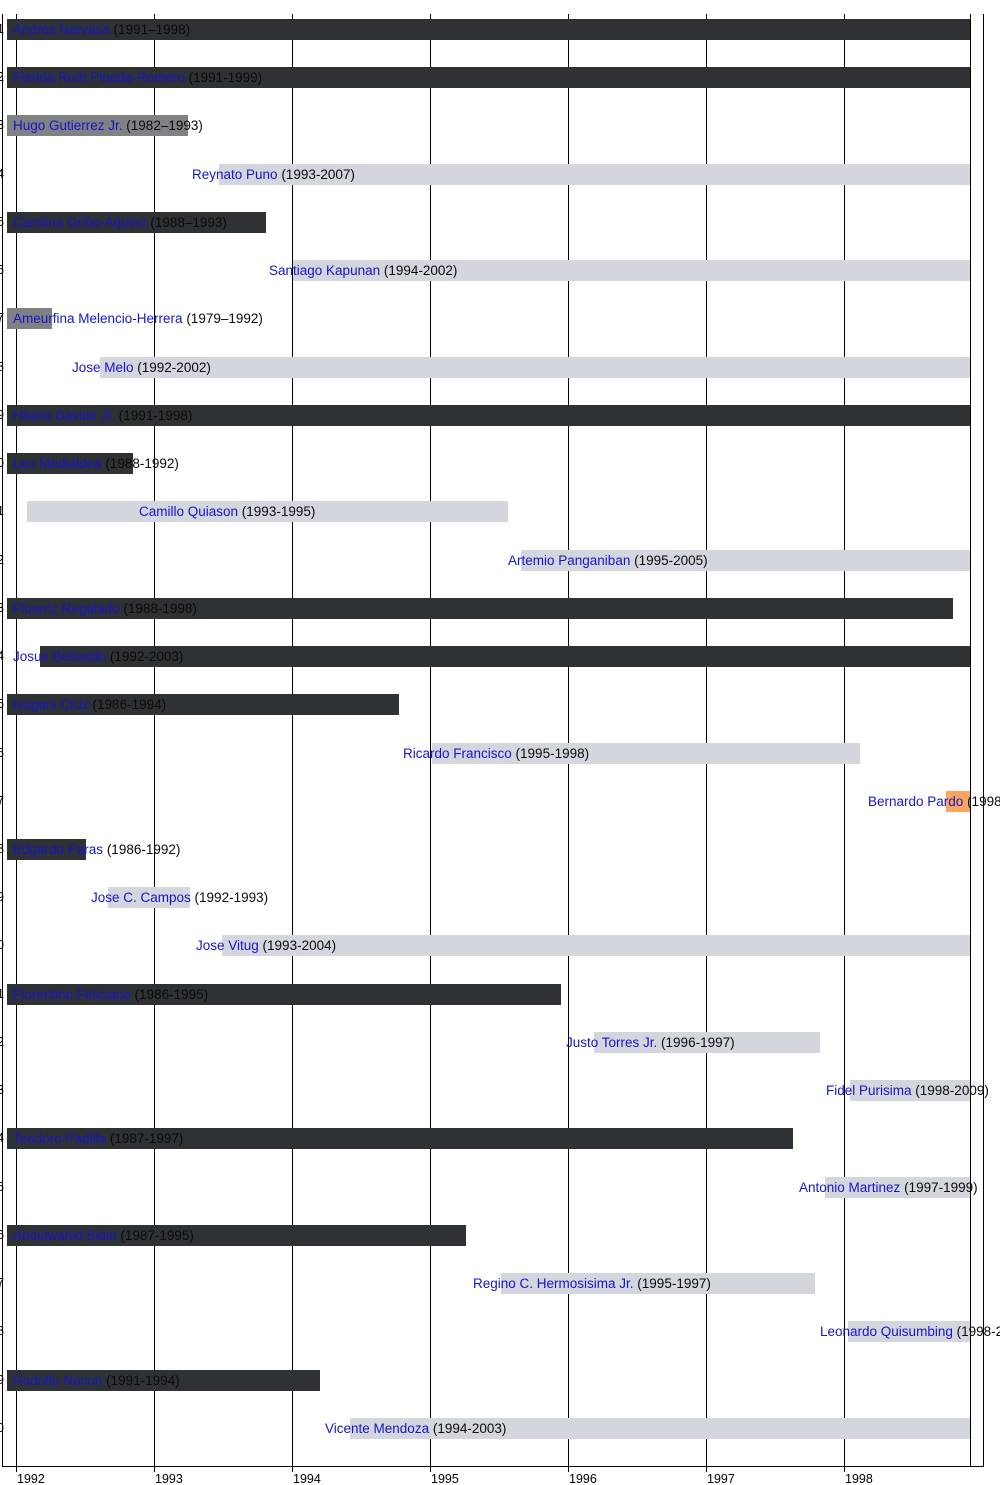 This screenshot has height=1485, width=1000. Describe the element at coordinates (60, 656) in the screenshot. I see `justice-name-link: Josue Bellosillo` at that location.